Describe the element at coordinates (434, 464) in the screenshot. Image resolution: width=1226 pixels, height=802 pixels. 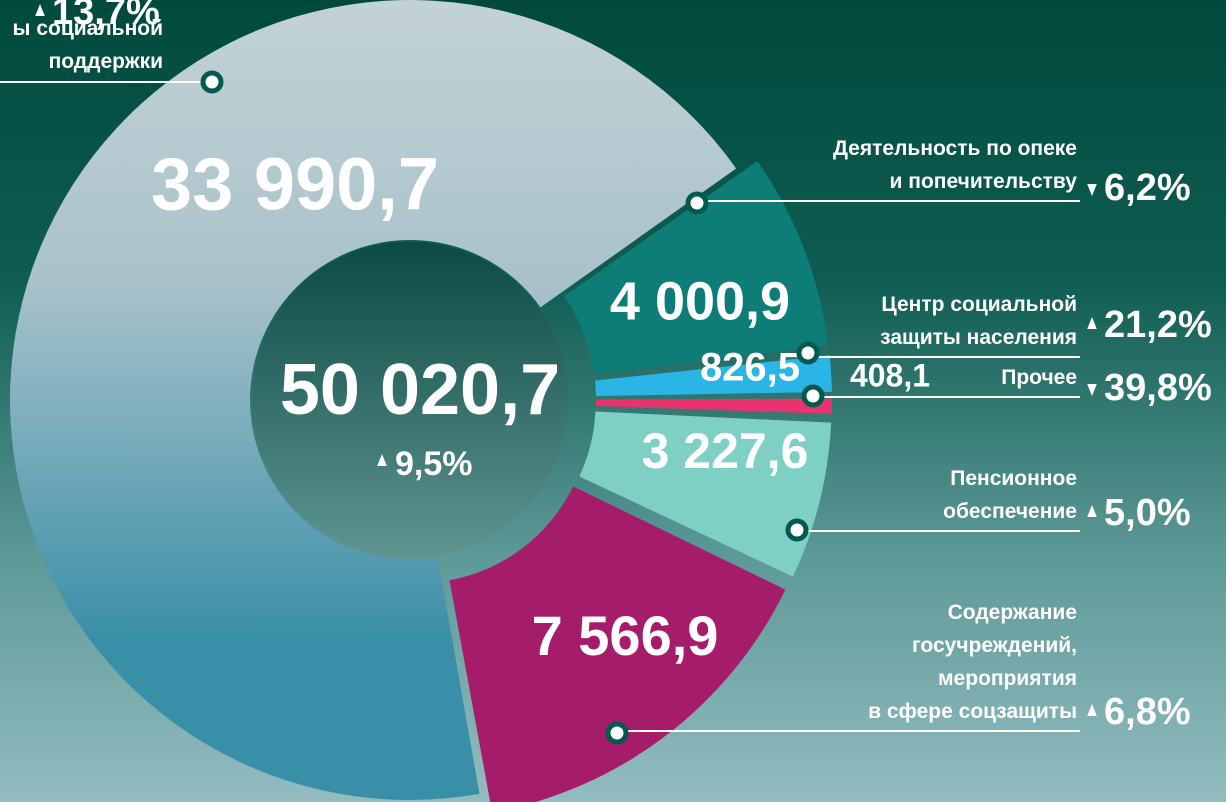
I see `total-change: 9,5%` at that location.